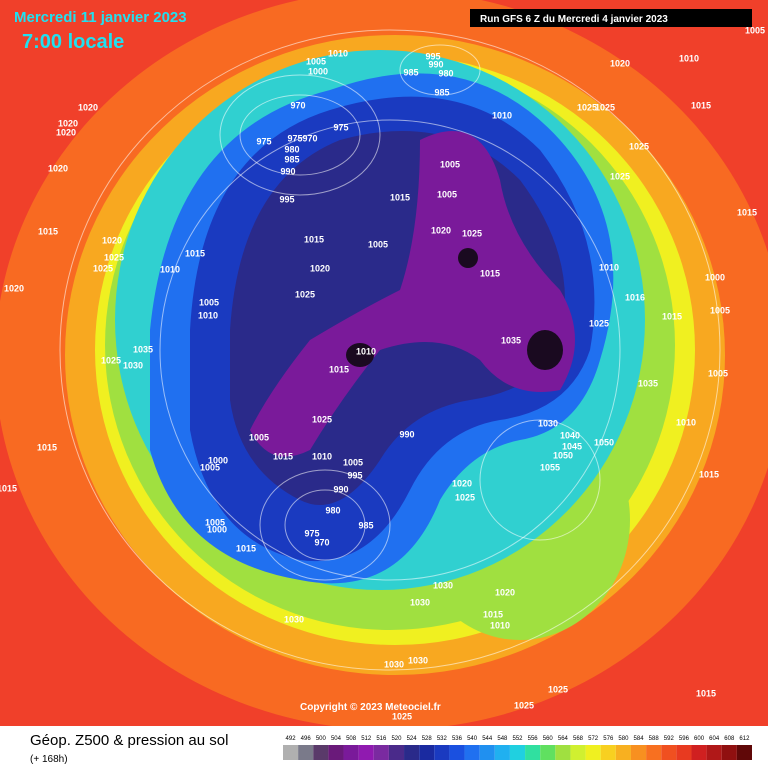  I want to click on colorbar-label: 576, so click(608, 739).